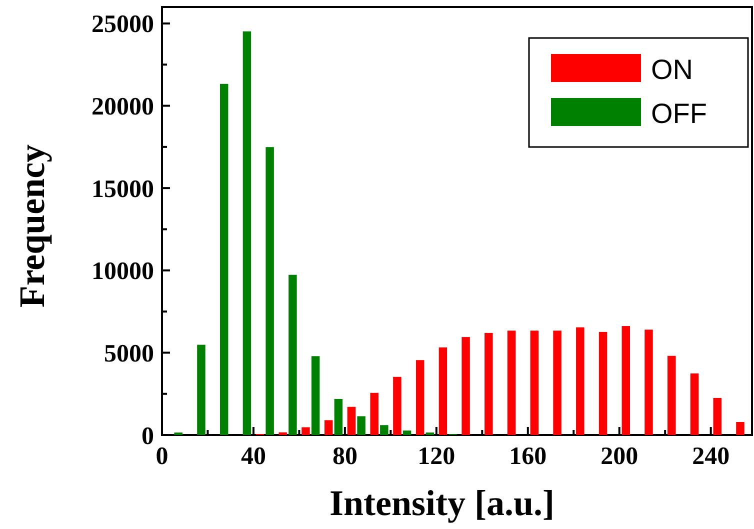 The width and height of the screenshot is (754, 529). What do you see at coordinates (442, 503) in the screenshot?
I see `x-axis-title: Intensity [a.u.]` at bounding box center [442, 503].